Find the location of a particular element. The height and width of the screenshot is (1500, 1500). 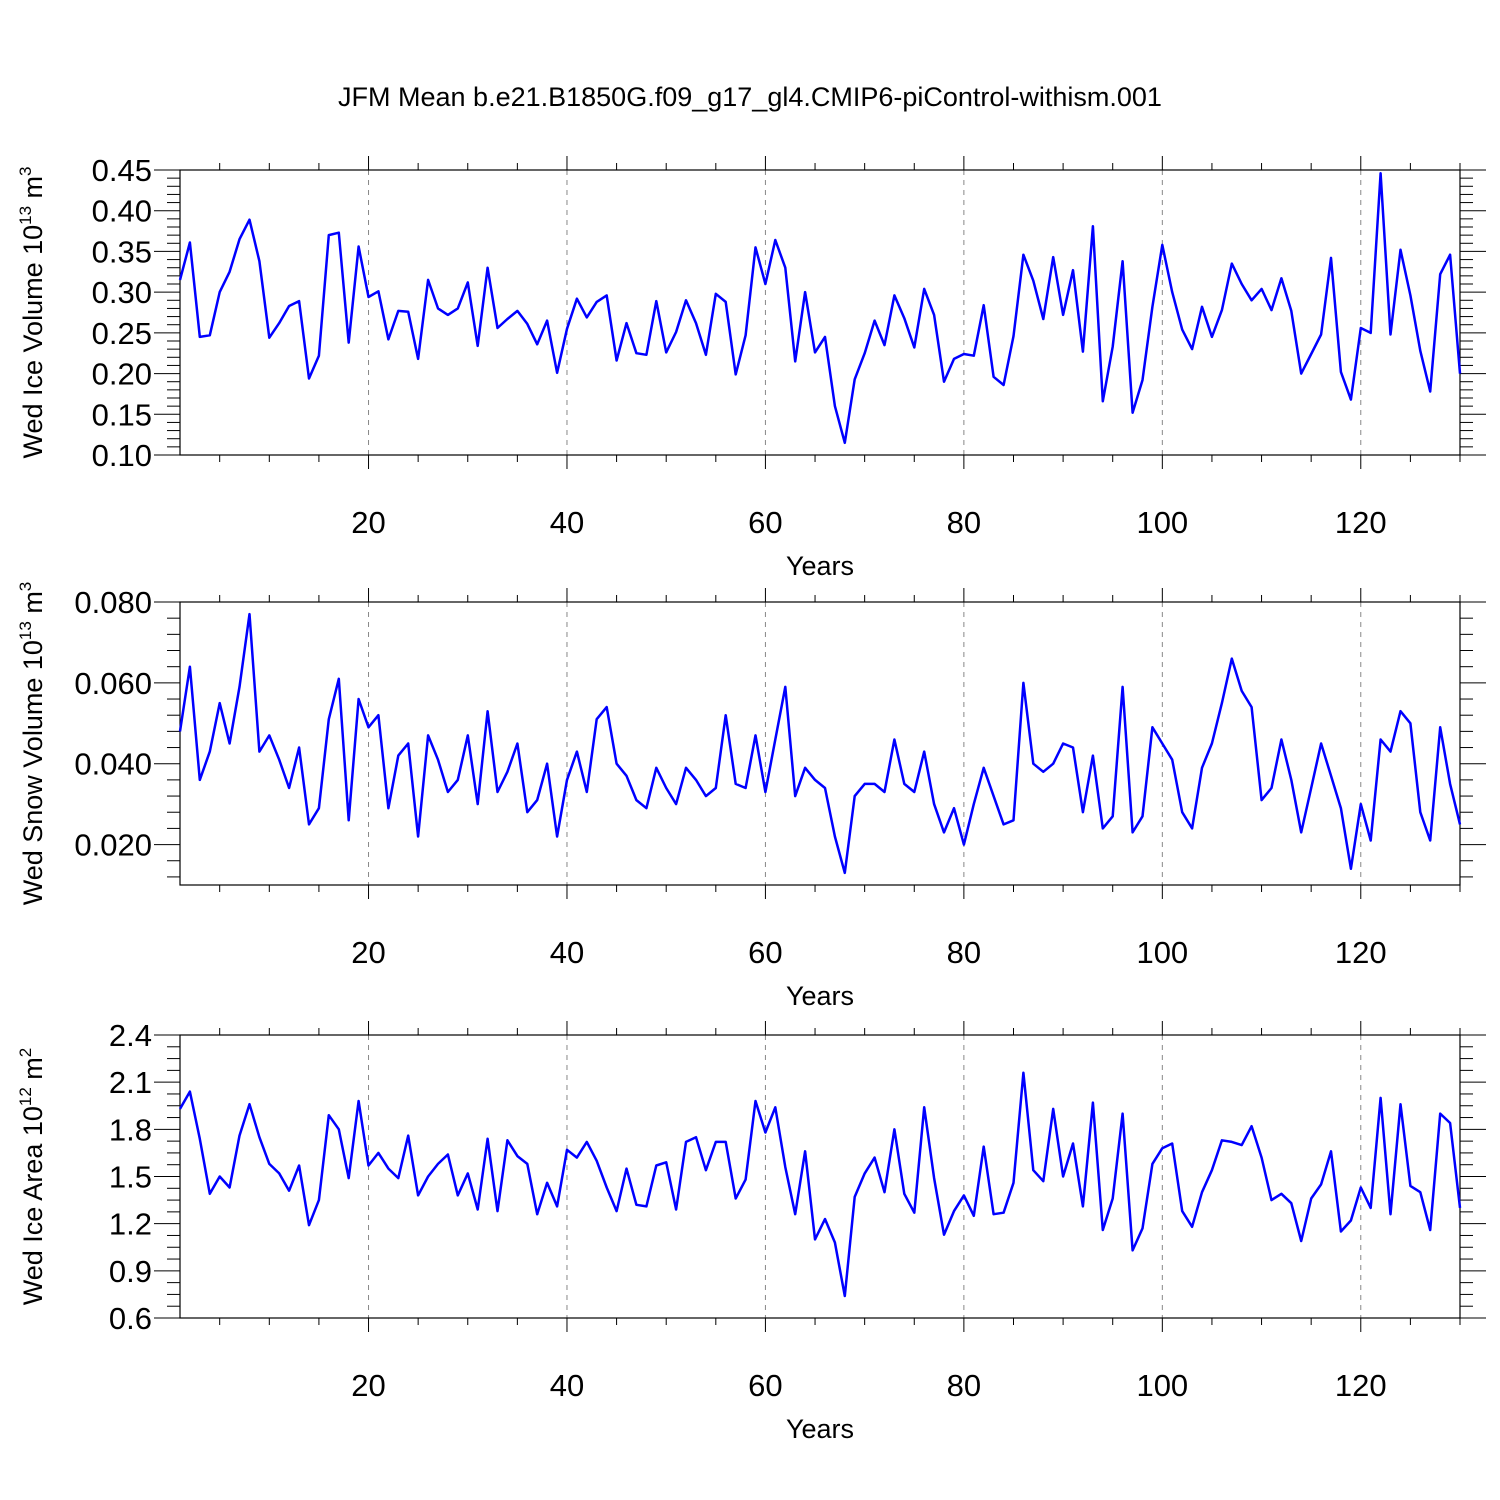

y-tick-label: 0.080 is located at coordinates (113, 602).